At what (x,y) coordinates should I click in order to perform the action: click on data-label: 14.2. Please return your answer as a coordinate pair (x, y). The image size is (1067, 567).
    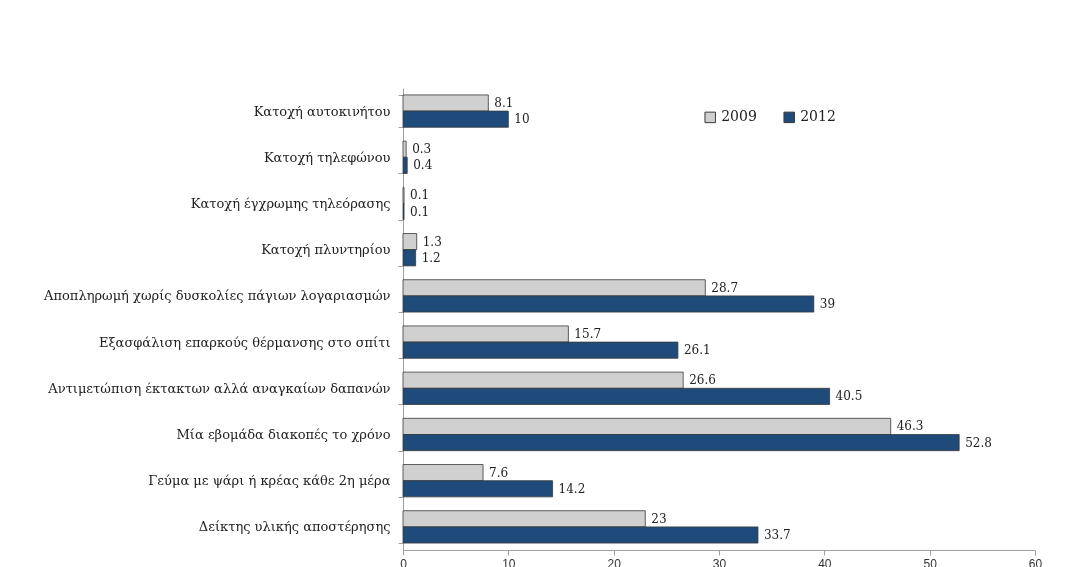
    Looking at the image, I should click on (572, 488).